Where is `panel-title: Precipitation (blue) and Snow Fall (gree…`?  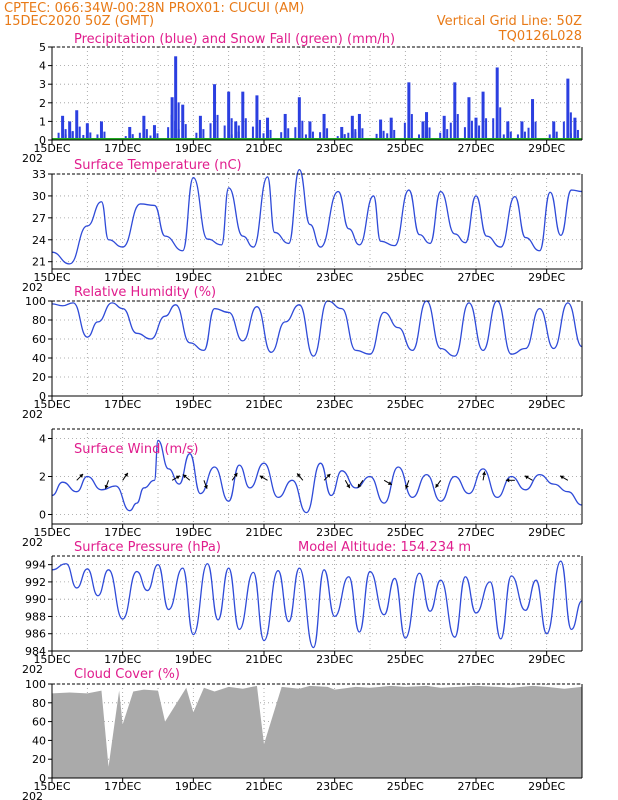 panel-title: Precipitation (blue) and Snow Fall (gree… is located at coordinates (234, 39).